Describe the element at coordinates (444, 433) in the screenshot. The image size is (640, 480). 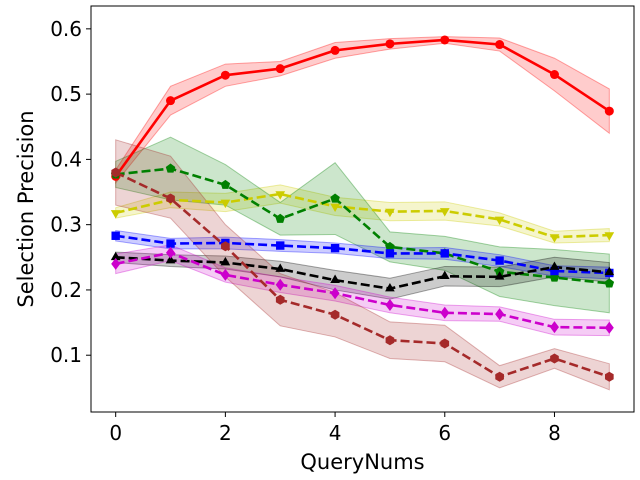
I see `x-tick-label: 6` at that location.